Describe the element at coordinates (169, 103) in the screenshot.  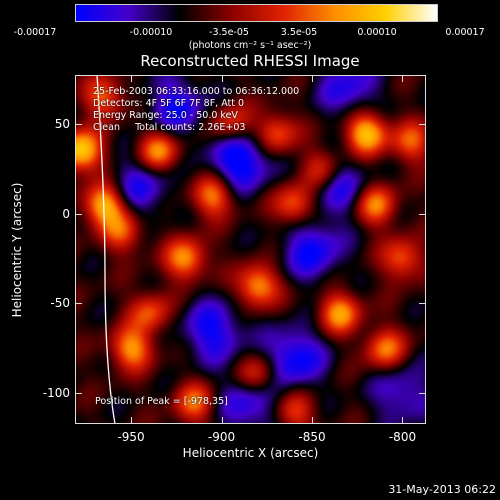
I see `info-detectors: Detectors: 4F 5F 6F 7F 8F, Att 0` at that location.